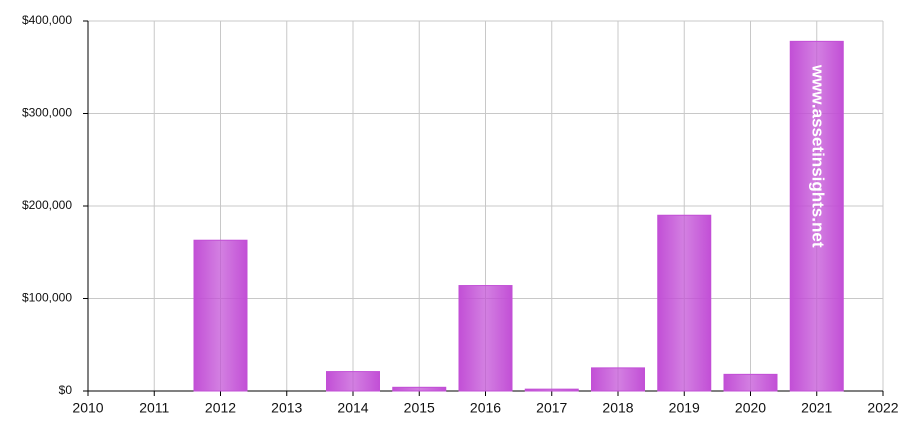 The height and width of the screenshot is (436, 914). I want to click on y-tick-label: $100,000, so click(47, 298).